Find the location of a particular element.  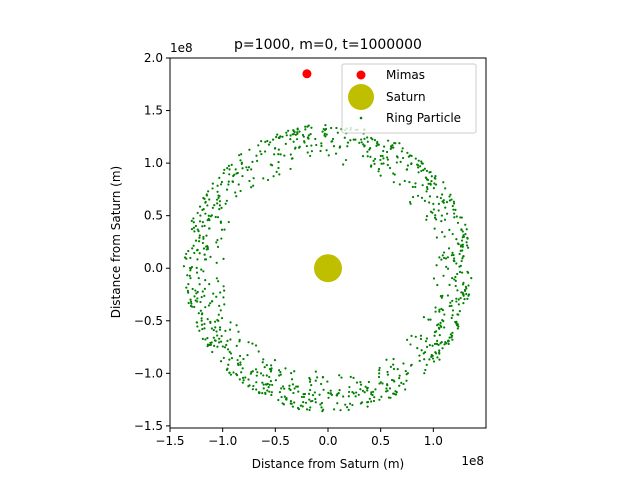

legend-marker-ring-particle is located at coordinates (361, 118).